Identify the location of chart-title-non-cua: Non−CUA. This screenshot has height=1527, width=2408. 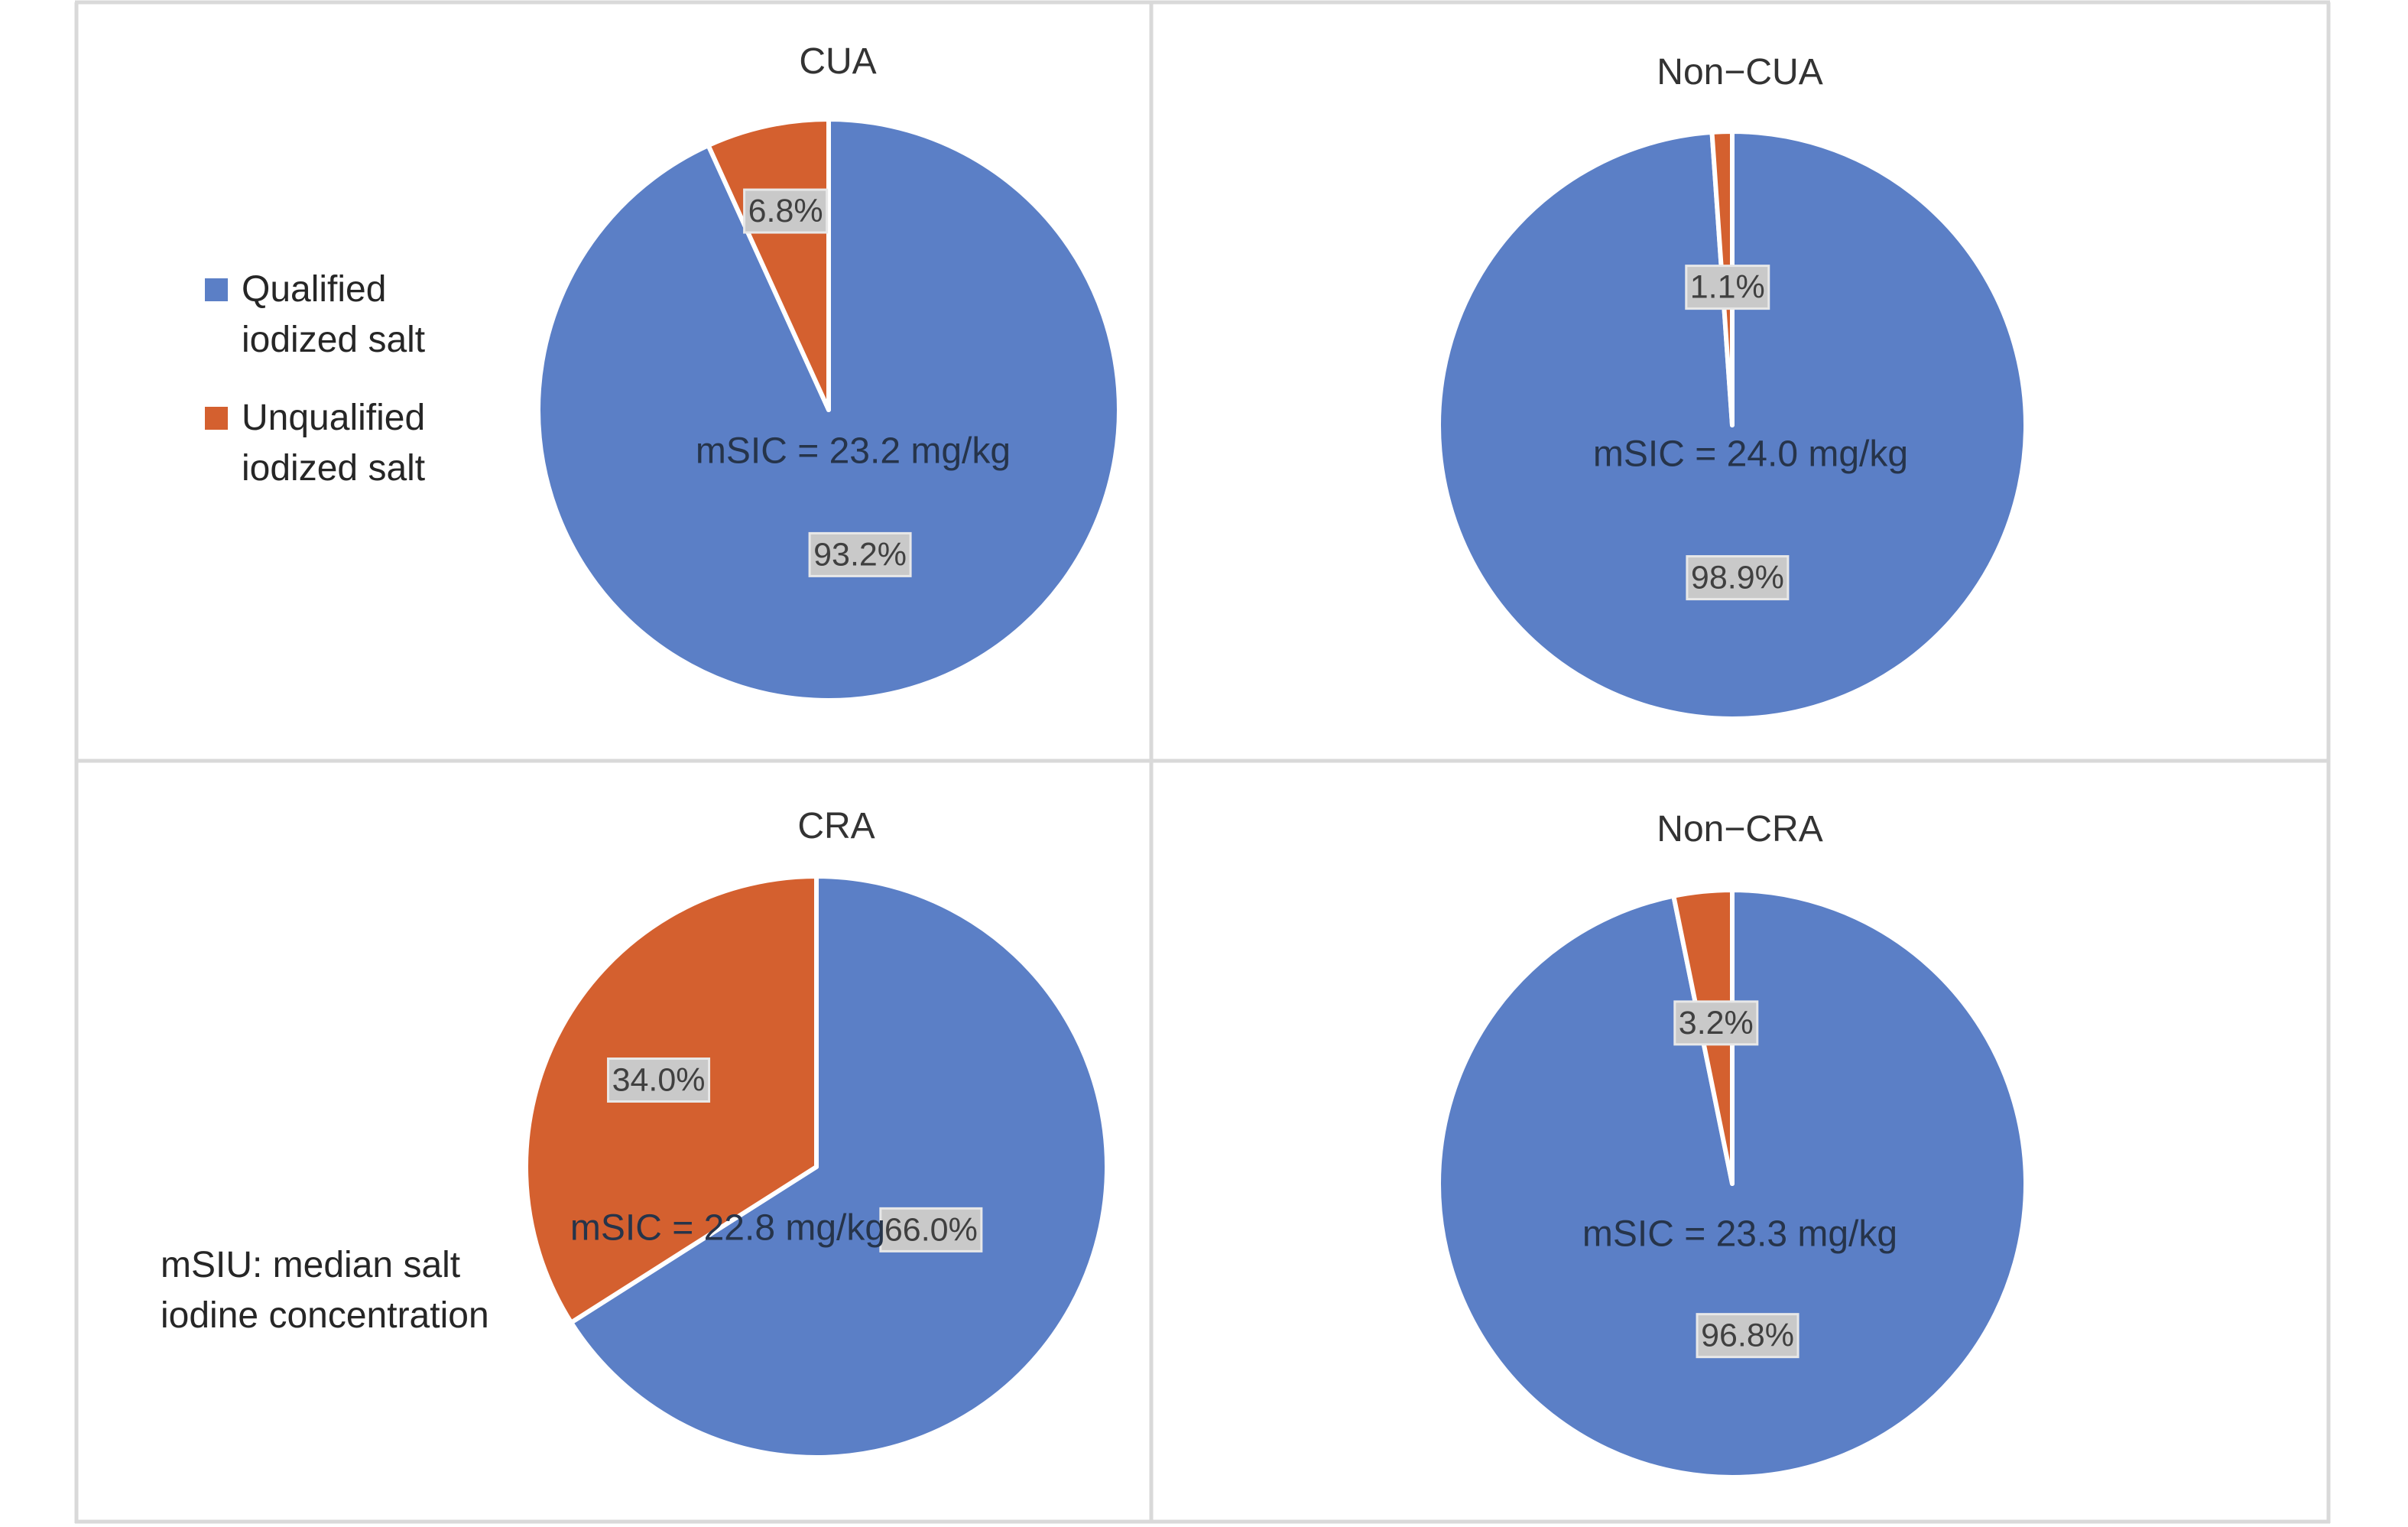
(1740, 72).